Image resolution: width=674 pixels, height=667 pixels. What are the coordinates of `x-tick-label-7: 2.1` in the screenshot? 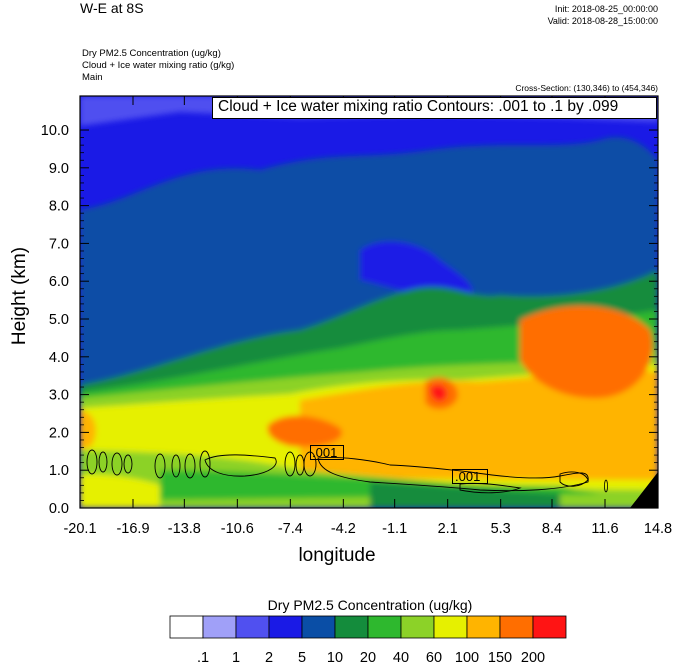 It's located at (448, 529).